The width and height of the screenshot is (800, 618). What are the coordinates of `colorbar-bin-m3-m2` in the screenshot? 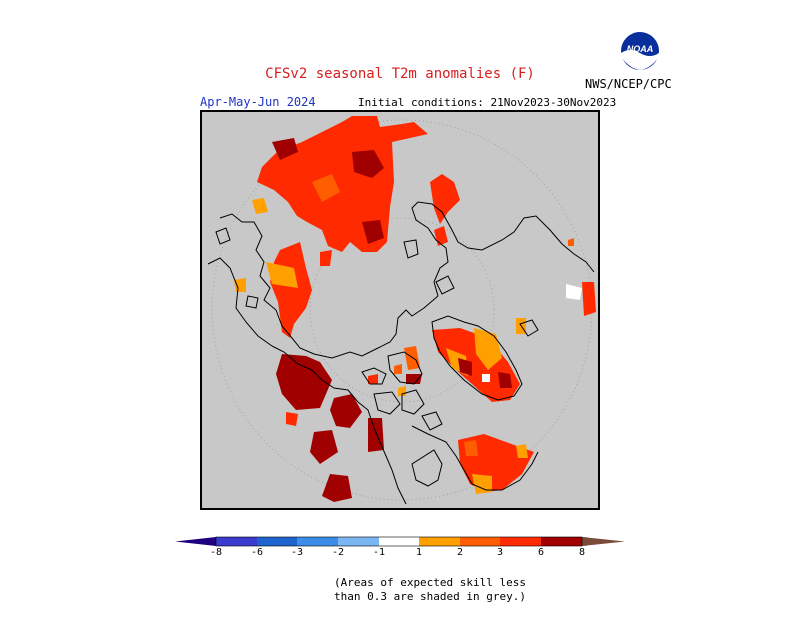 It's located at (317, 541).